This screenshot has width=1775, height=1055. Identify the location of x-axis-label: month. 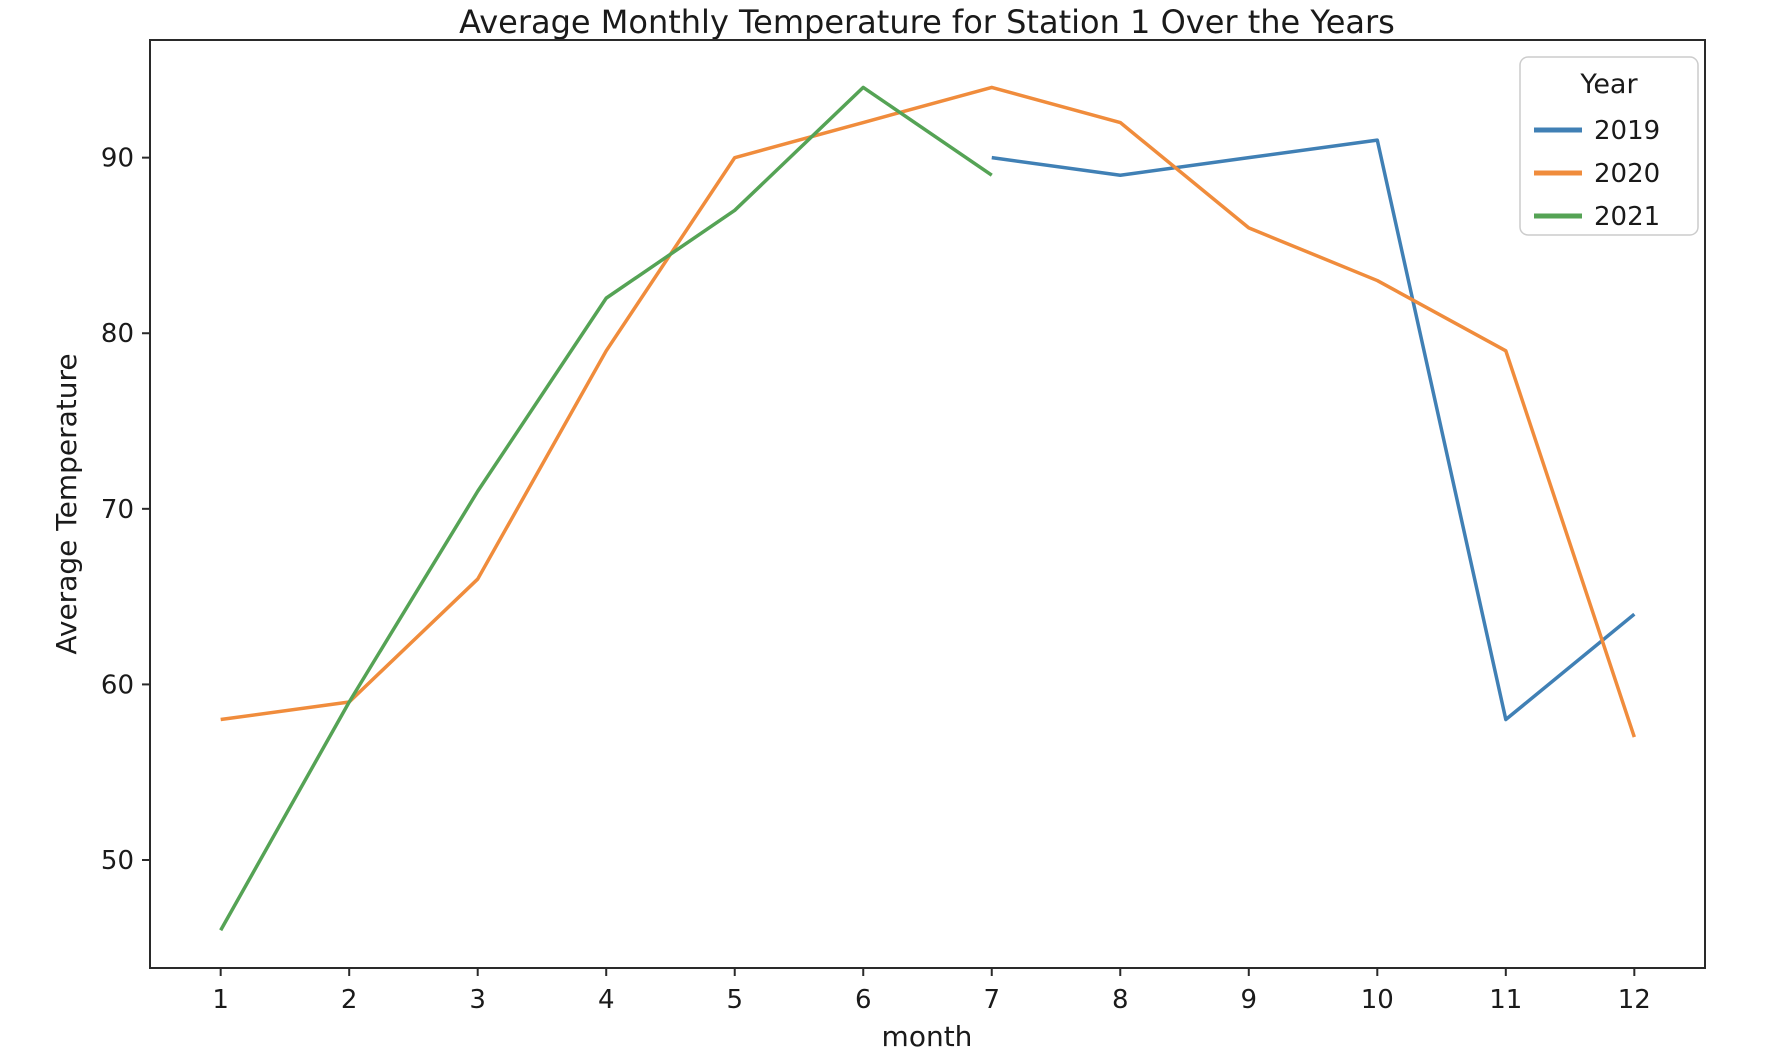
(927, 1036).